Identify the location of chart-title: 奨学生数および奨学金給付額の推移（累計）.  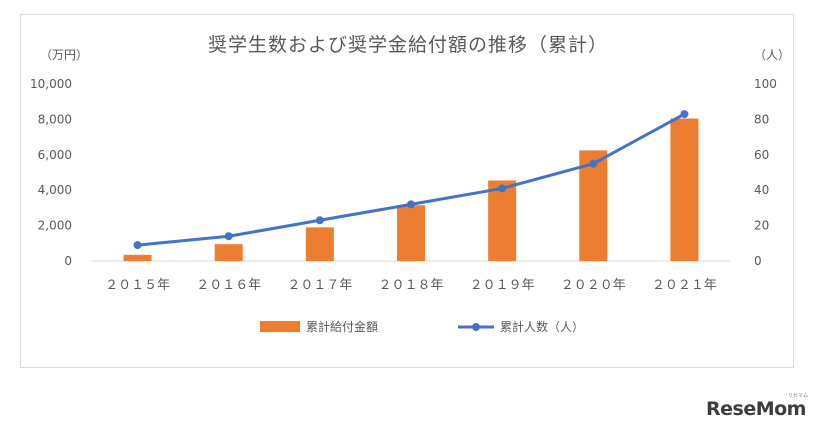
(407, 45).